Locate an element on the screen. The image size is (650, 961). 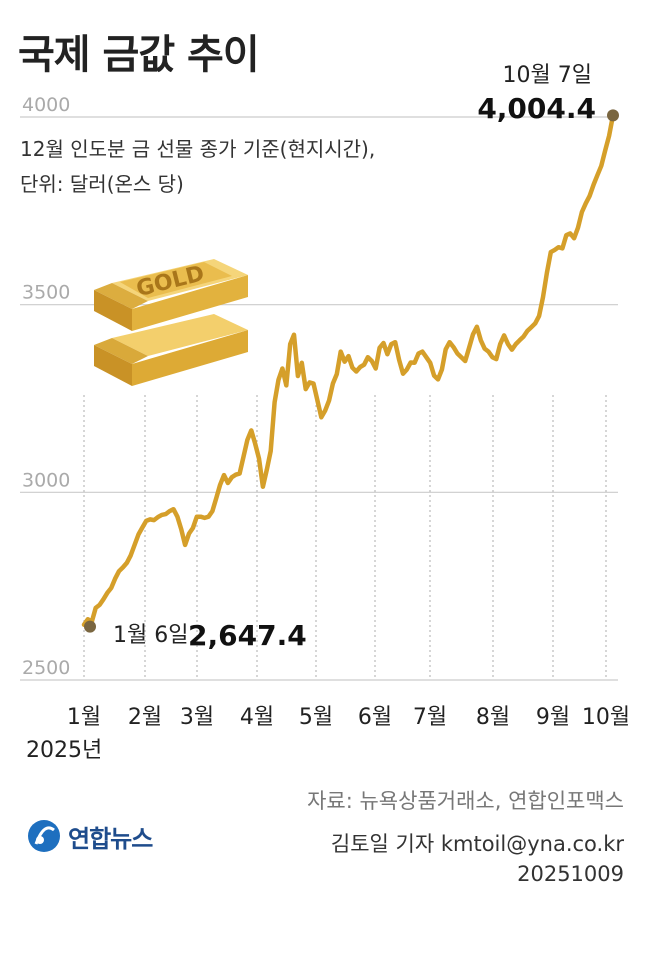
publish-date: 20251009 is located at coordinates (570, 874).